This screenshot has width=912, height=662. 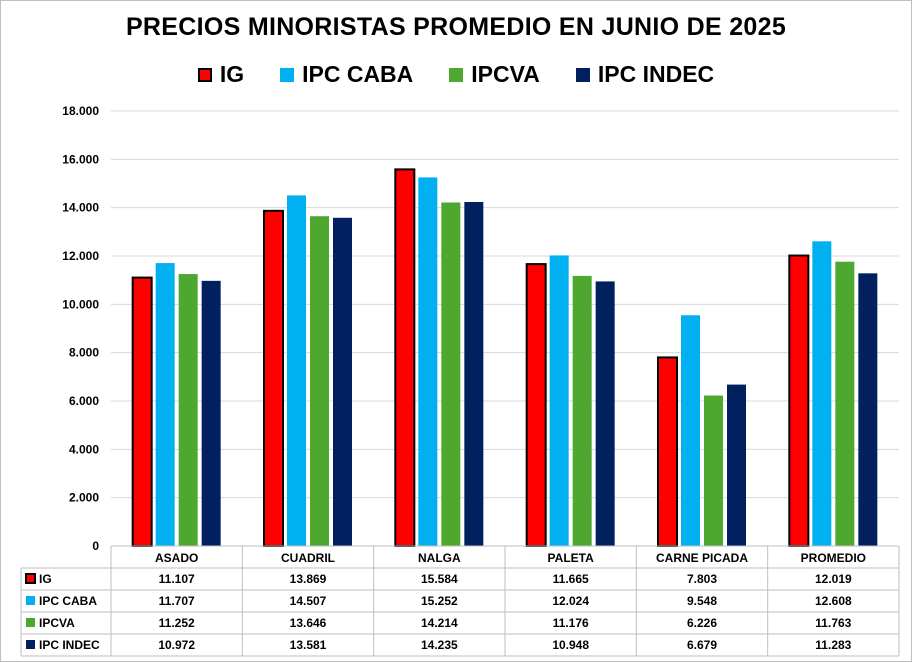 What do you see at coordinates (204, 74) in the screenshot?
I see `legend-swatch-ig` at bounding box center [204, 74].